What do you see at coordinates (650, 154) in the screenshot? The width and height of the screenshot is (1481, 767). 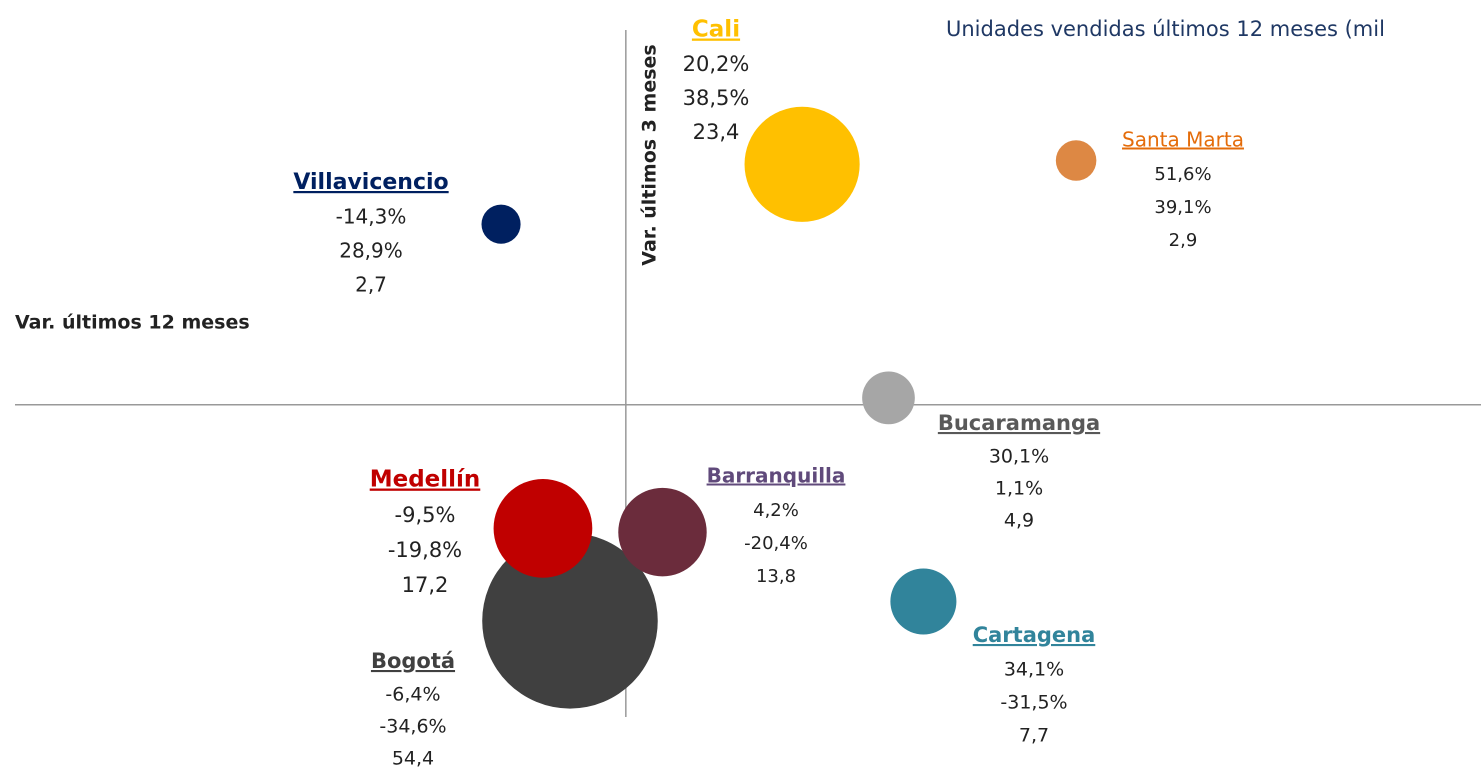 I see `y-axis-label: Var. últimos 3 meses` at bounding box center [650, 154].